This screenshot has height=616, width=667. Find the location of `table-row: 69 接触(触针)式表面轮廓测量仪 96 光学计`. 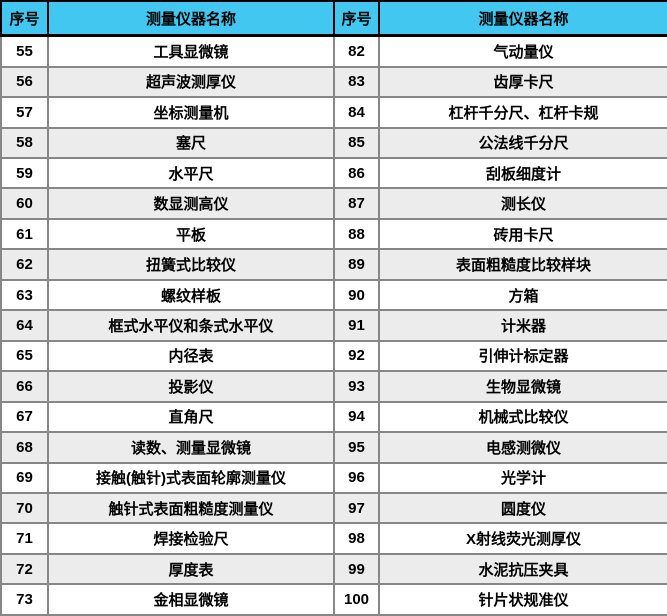

table-row: 69 接触(触针)式表面轮廓测量仪 96 光学计 is located at coordinates (333, 477).